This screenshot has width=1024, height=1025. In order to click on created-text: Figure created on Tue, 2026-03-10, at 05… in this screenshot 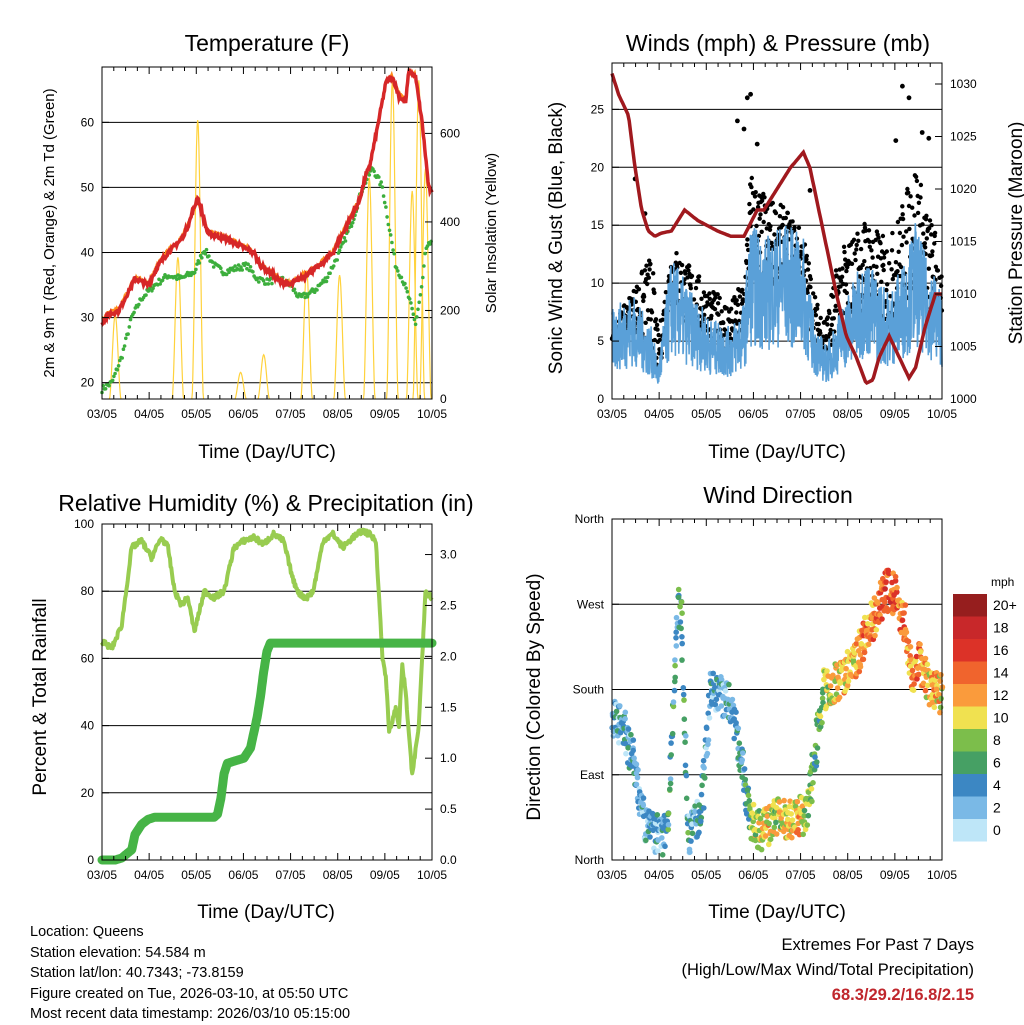, I will do `click(189, 993)`.